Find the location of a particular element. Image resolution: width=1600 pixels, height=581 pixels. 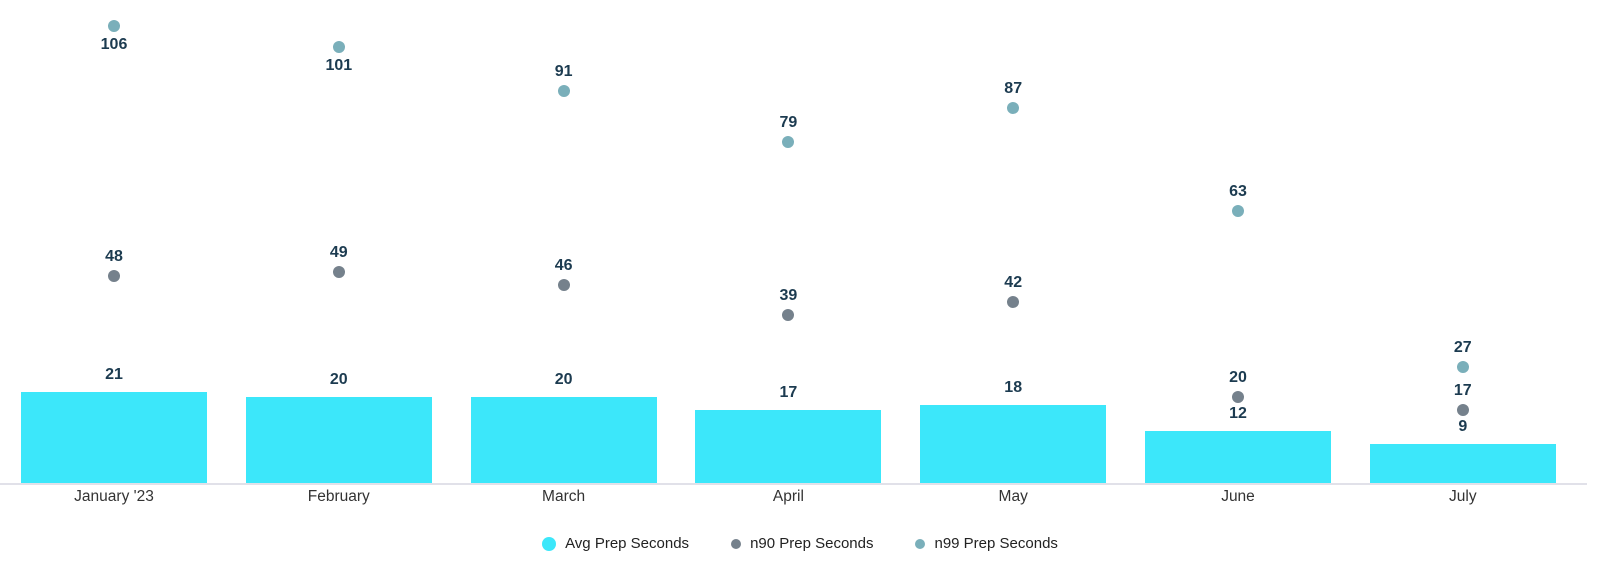

n90-value-label-june: 20 is located at coordinates (1238, 377).